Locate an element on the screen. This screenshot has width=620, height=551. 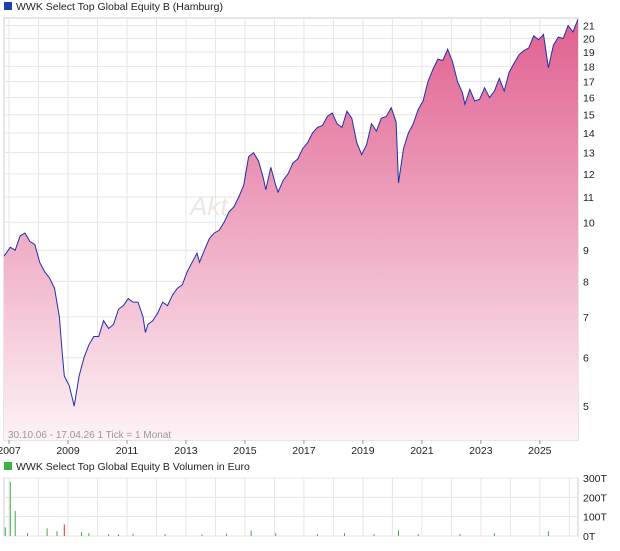
y-tick-label: 12 is located at coordinates (589, 175).